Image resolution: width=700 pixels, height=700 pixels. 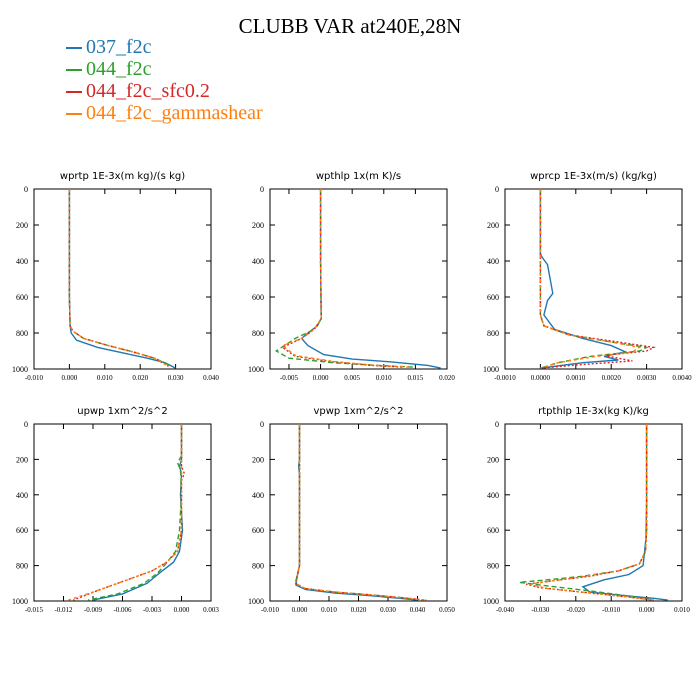 What do you see at coordinates (119, 47) in the screenshot?
I see `legend-label: 037_f2c` at bounding box center [119, 47].